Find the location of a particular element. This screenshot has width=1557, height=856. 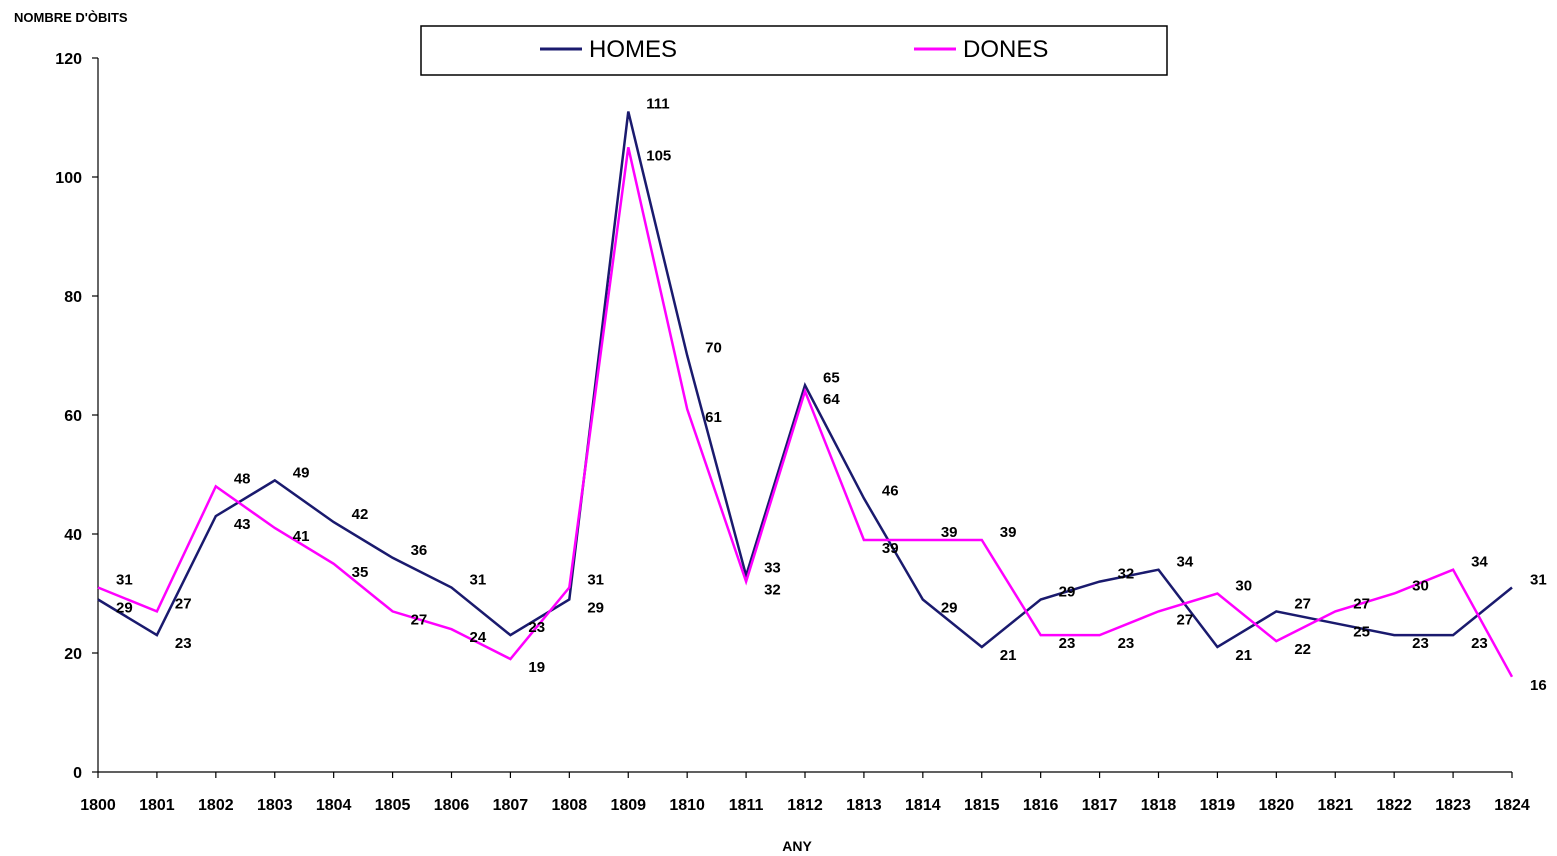

x-tick-label: 1819 is located at coordinates (1218, 805).